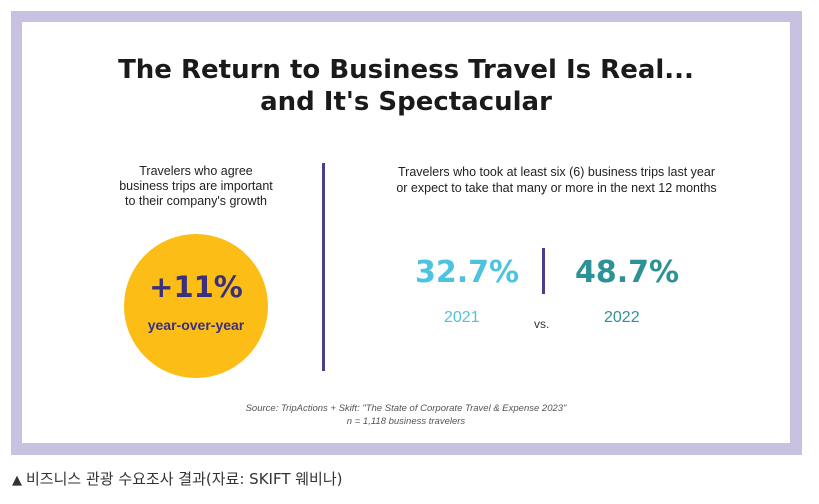 Image resolution: width=819 pixels, height=504 pixels. What do you see at coordinates (196, 201) in the screenshot?
I see `left-label-line: to their company's growth` at bounding box center [196, 201].